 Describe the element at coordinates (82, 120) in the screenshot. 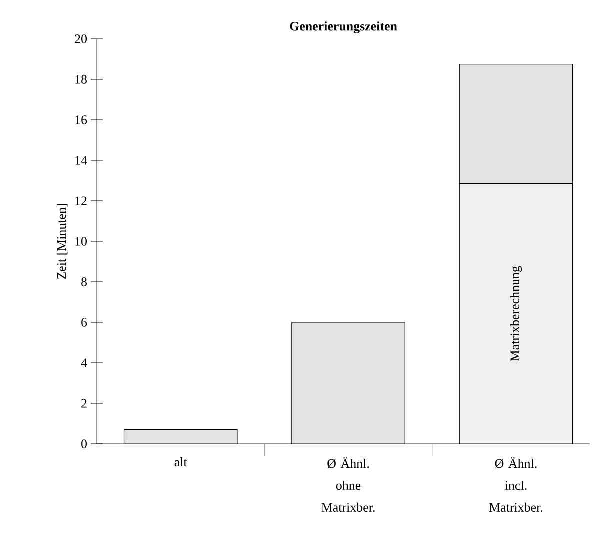

I see `y-tick-label: 16` at that location.